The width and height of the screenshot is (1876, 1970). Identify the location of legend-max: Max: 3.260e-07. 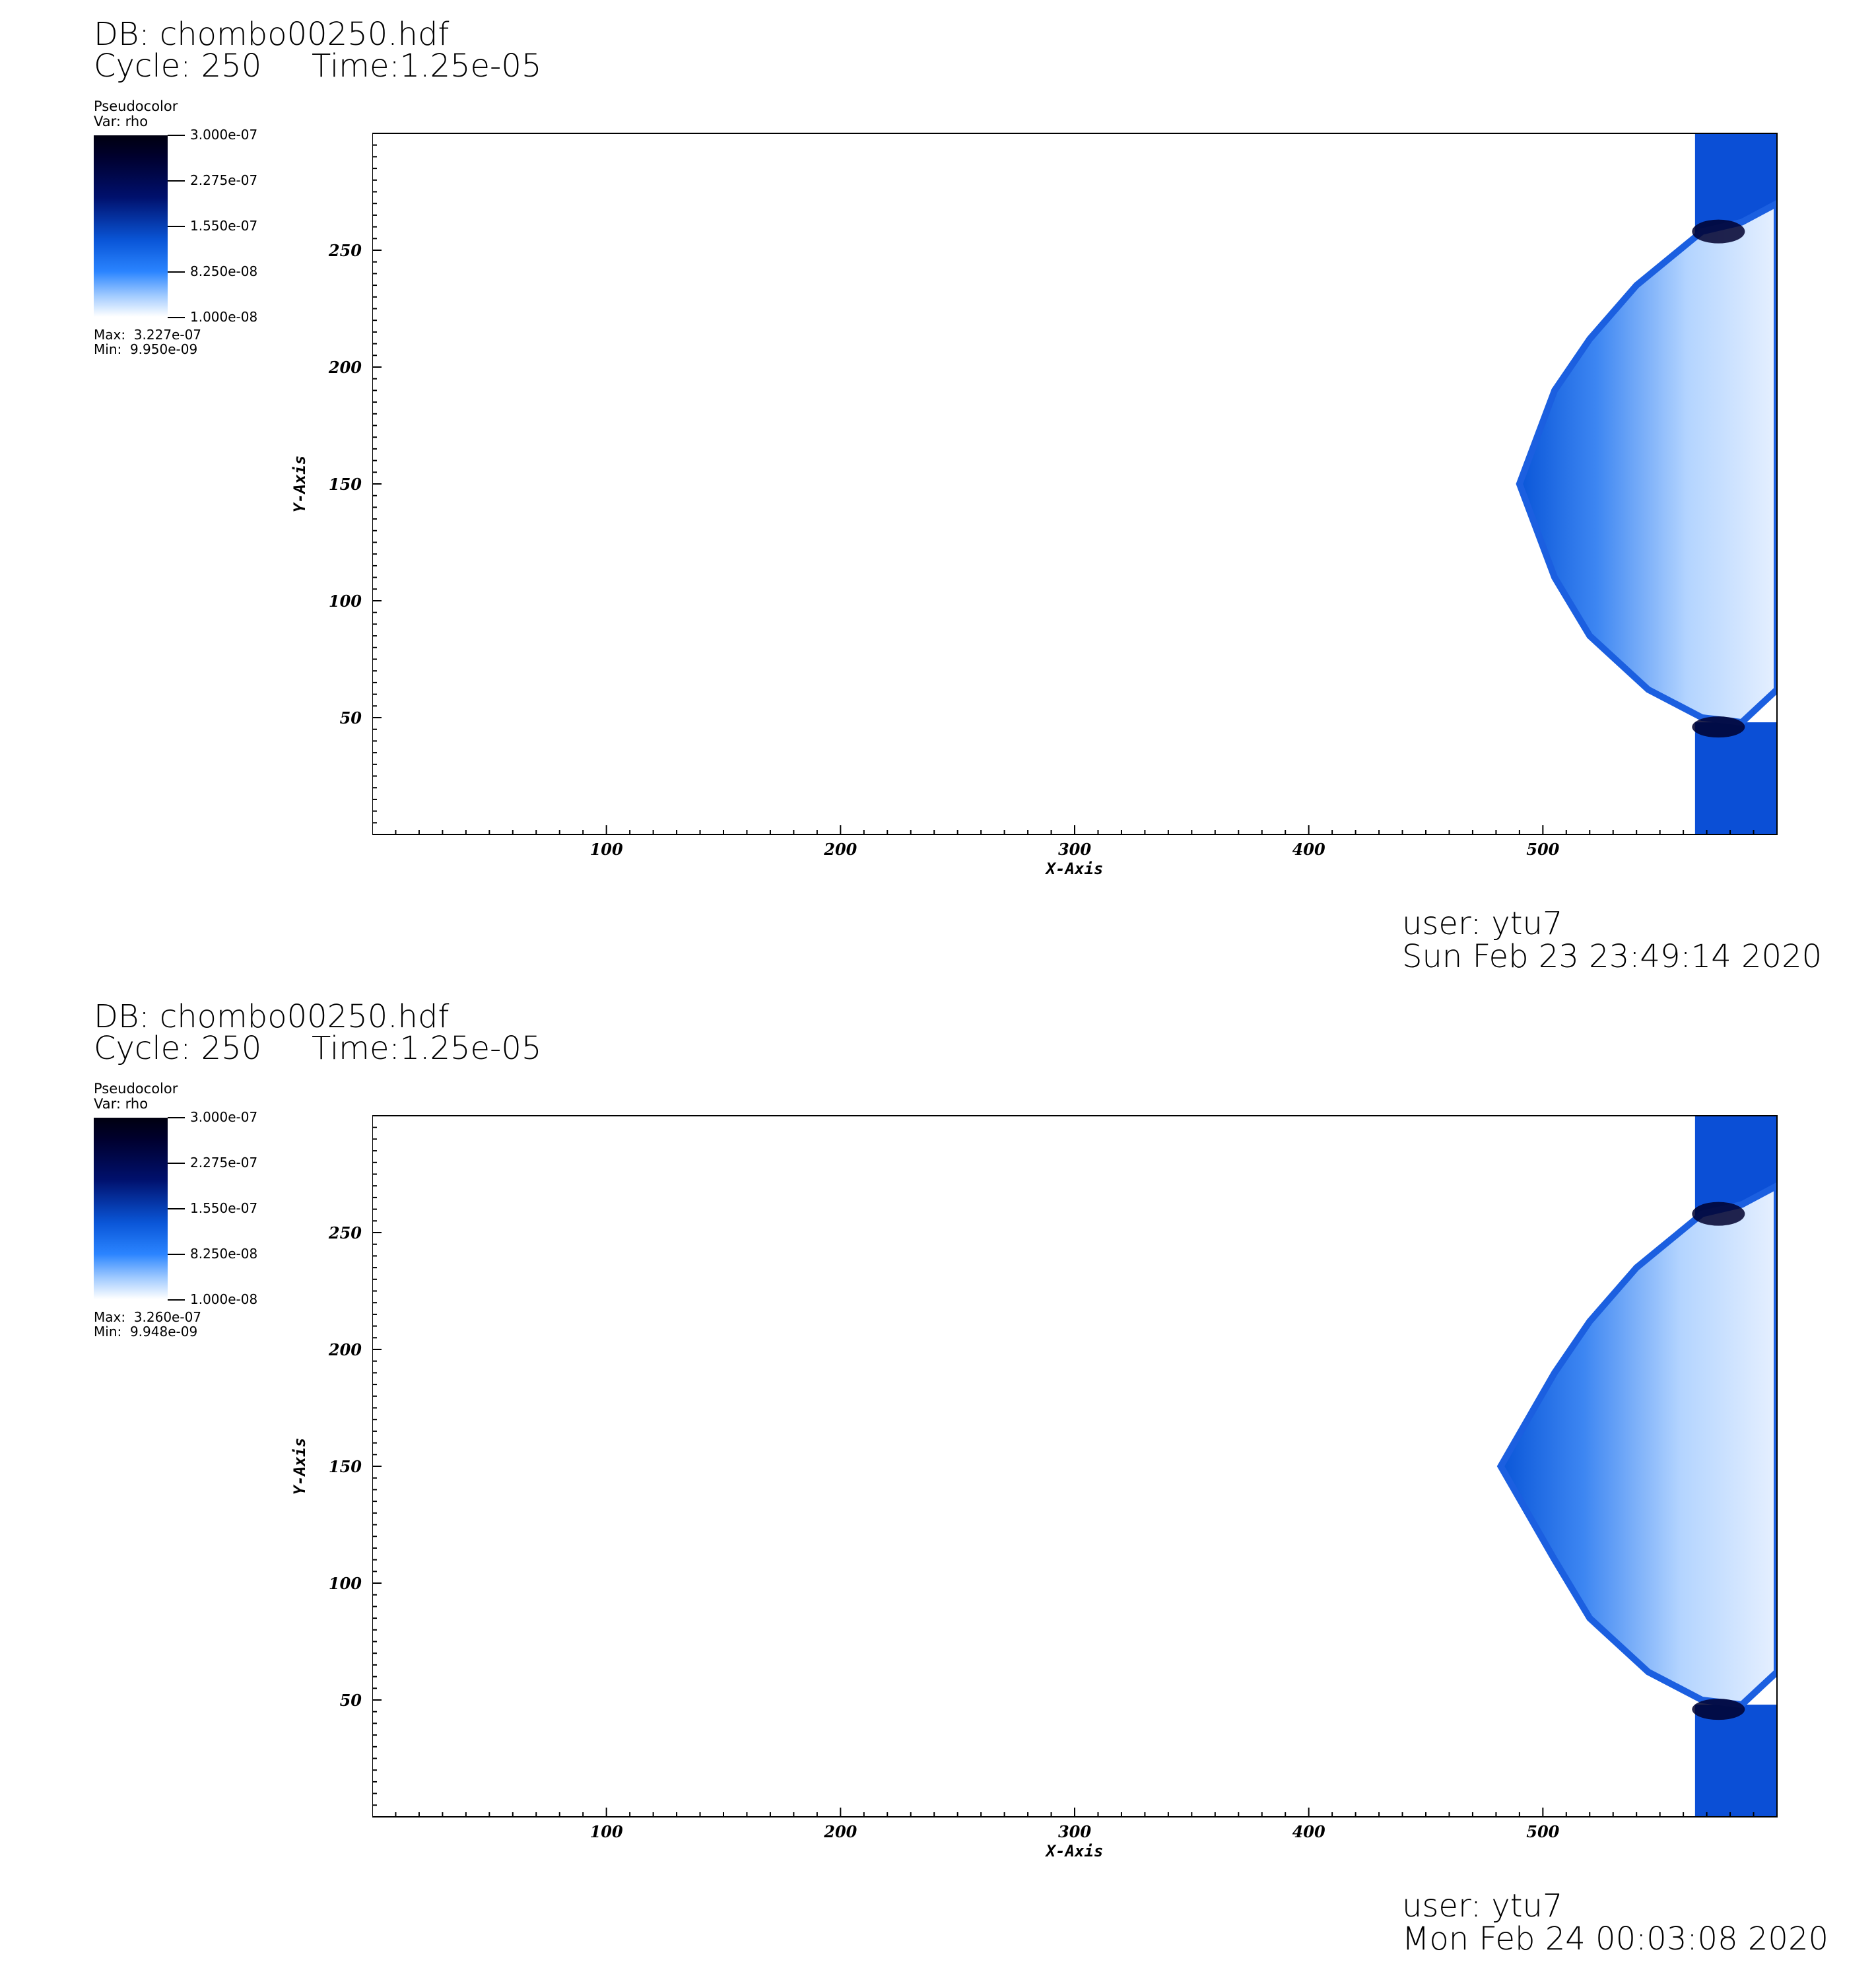
(148, 1317).